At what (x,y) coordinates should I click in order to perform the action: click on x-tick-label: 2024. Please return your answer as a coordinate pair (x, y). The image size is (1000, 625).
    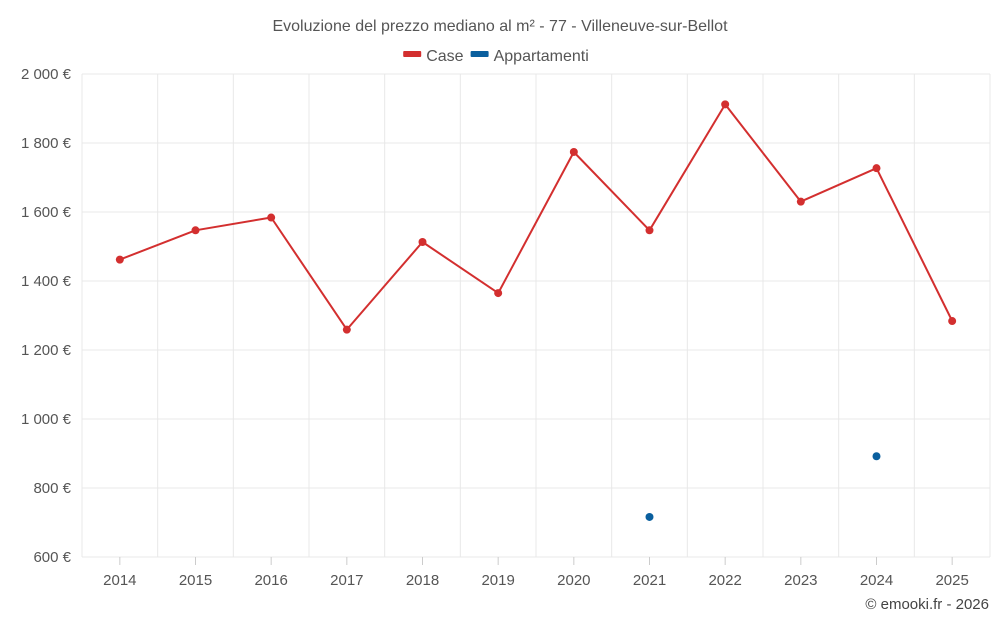
    Looking at the image, I should click on (876, 580).